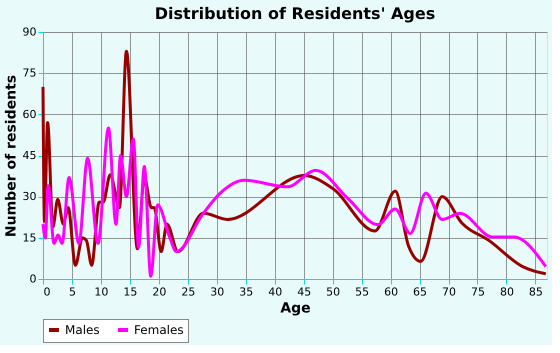 Image resolution: width=560 pixels, height=353 pixels. What do you see at coordinates (217, 292) in the screenshot?
I see `x-tick-label: 30` at bounding box center [217, 292].